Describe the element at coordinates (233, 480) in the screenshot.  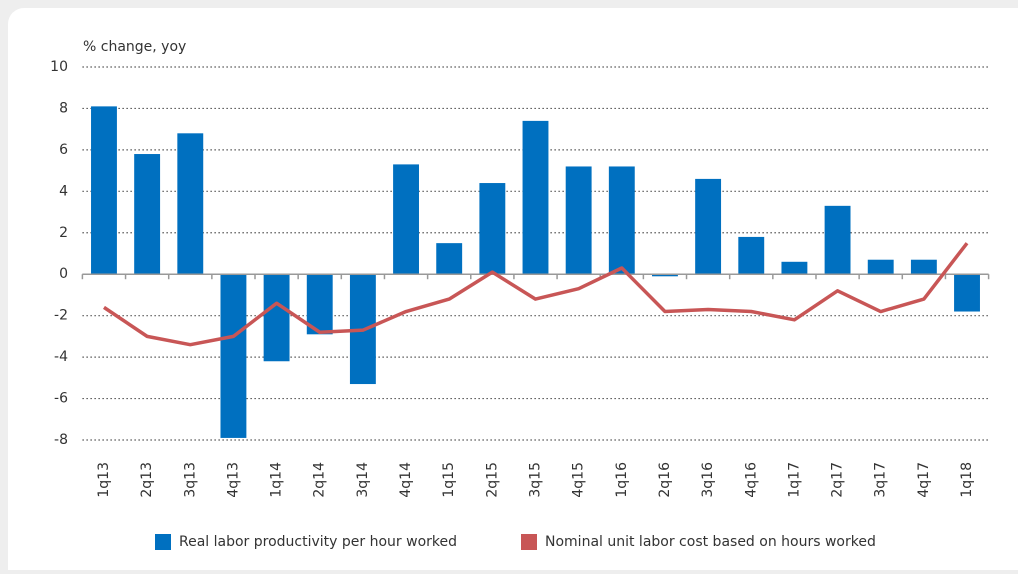
I see `x-tick-label: 4q13` at that location.